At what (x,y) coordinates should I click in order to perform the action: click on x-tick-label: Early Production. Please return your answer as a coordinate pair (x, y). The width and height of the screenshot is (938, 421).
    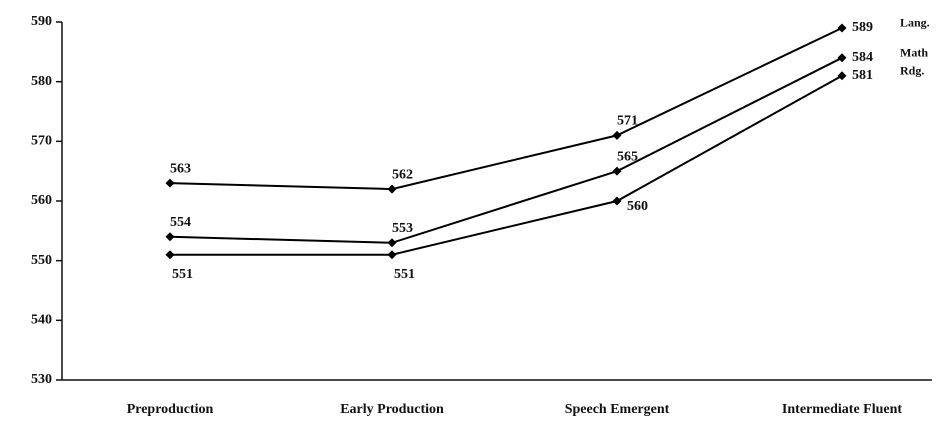
    Looking at the image, I should click on (392, 409).